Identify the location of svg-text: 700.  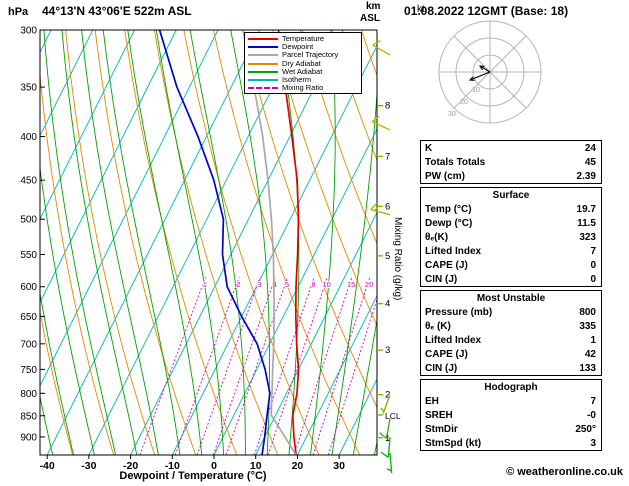
(28, 344).